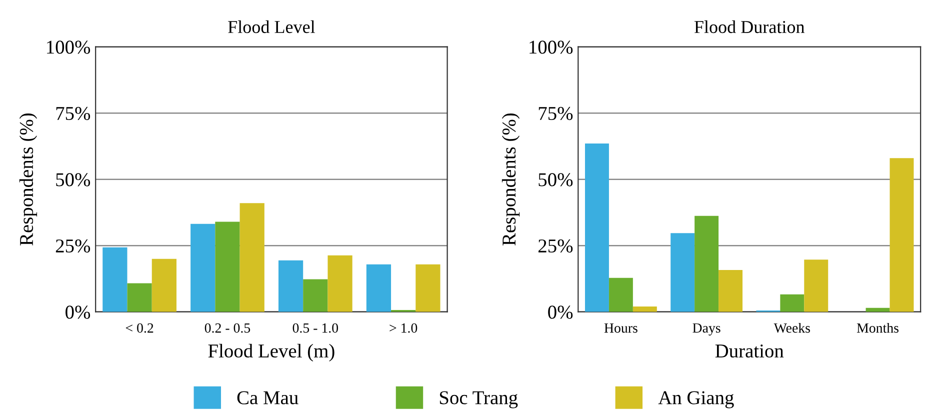  What do you see at coordinates (877, 327) in the screenshot?
I see `x-tick-label: Months` at bounding box center [877, 327].